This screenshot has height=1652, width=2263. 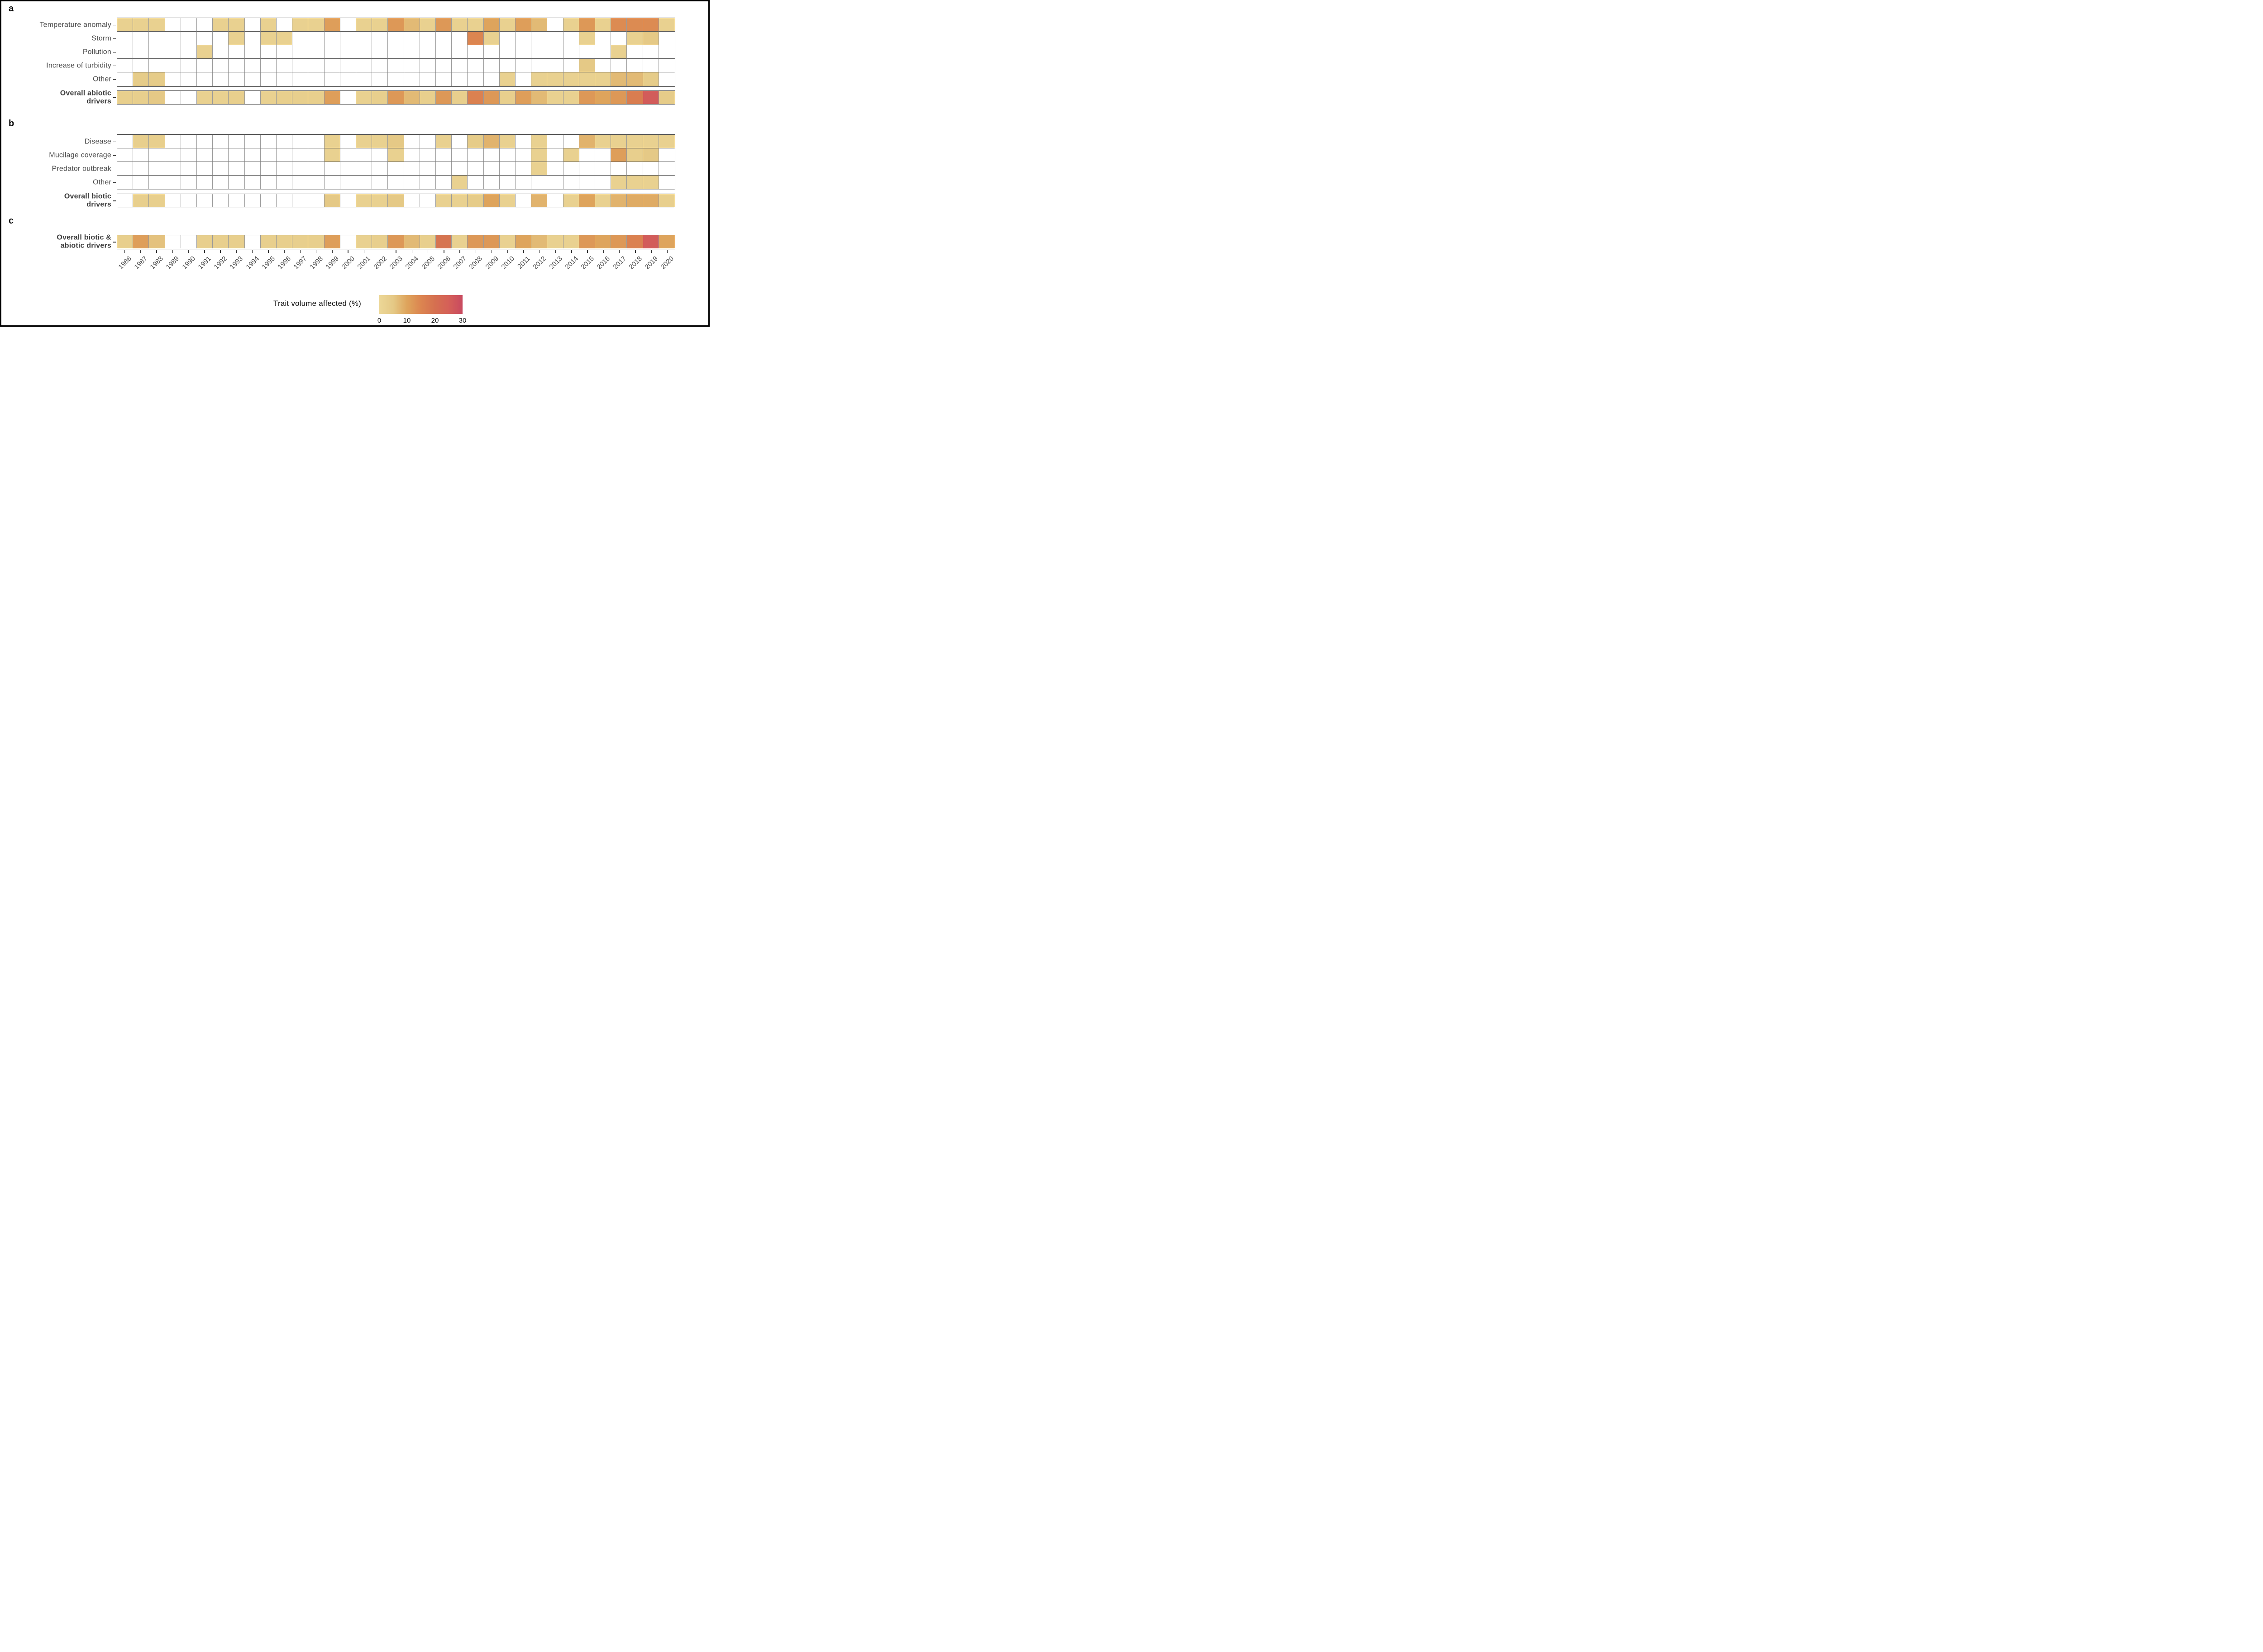 What do you see at coordinates (96, 52) in the screenshot?
I see `row-label: Pollution` at bounding box center [96, 52].